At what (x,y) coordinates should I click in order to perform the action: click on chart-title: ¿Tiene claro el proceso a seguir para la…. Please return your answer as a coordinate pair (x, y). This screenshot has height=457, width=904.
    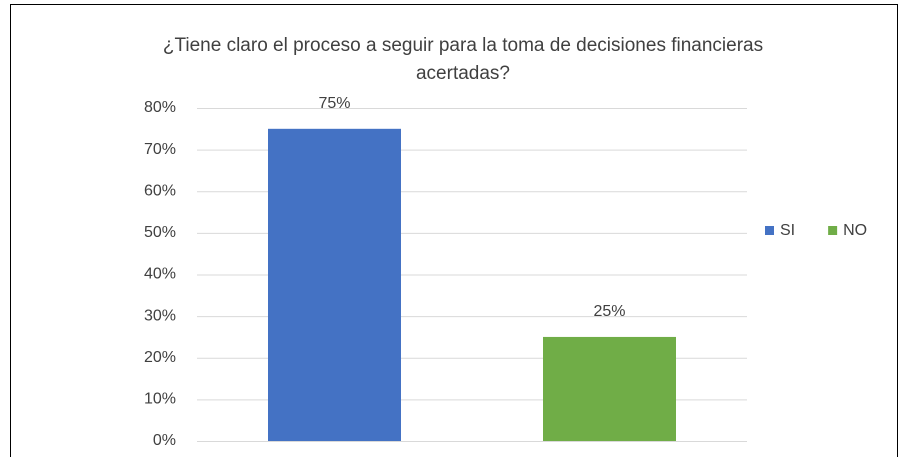
    Looking at the image, I should click on (463, 59).